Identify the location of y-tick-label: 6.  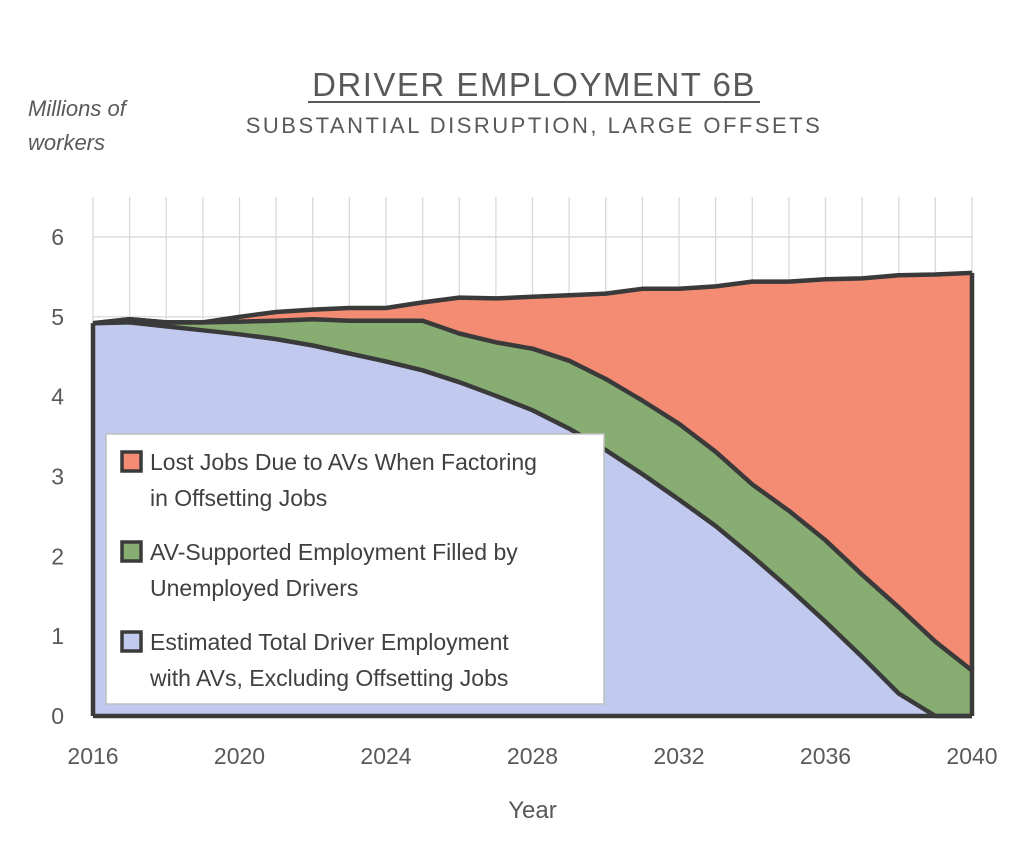
(57, 237).